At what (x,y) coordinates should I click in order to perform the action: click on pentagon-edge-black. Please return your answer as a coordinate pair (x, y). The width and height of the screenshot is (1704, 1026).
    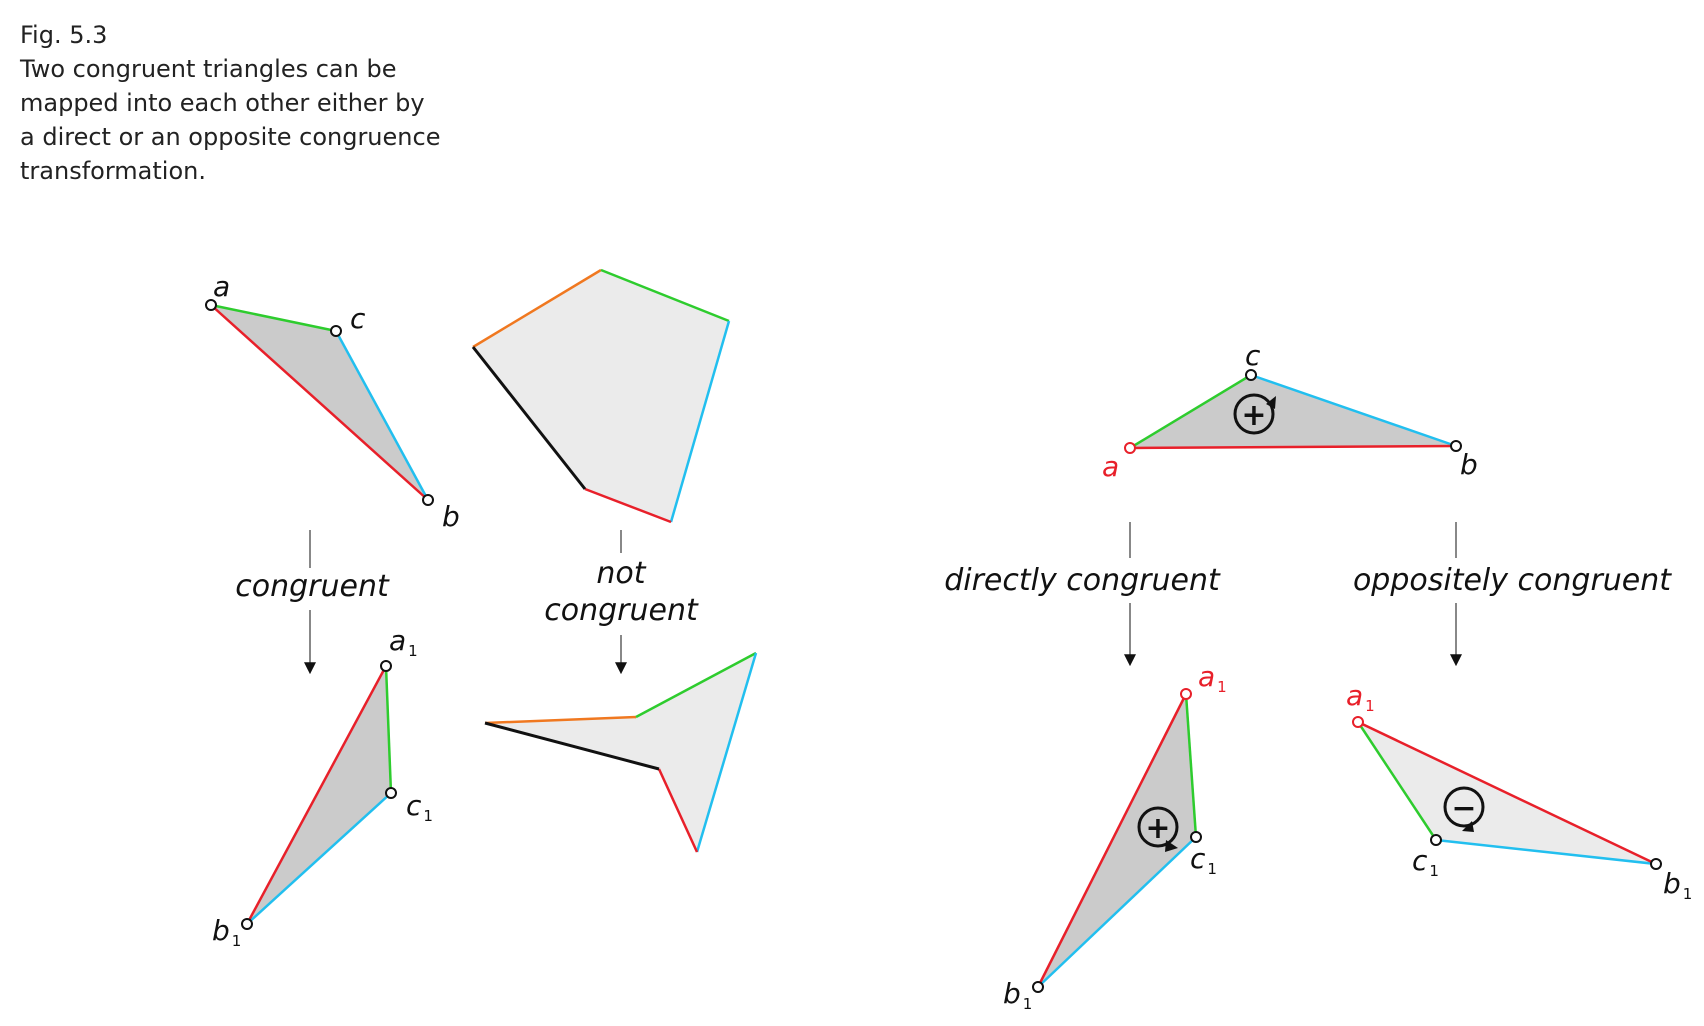
    Looking at the image, I should click on (529, 418).